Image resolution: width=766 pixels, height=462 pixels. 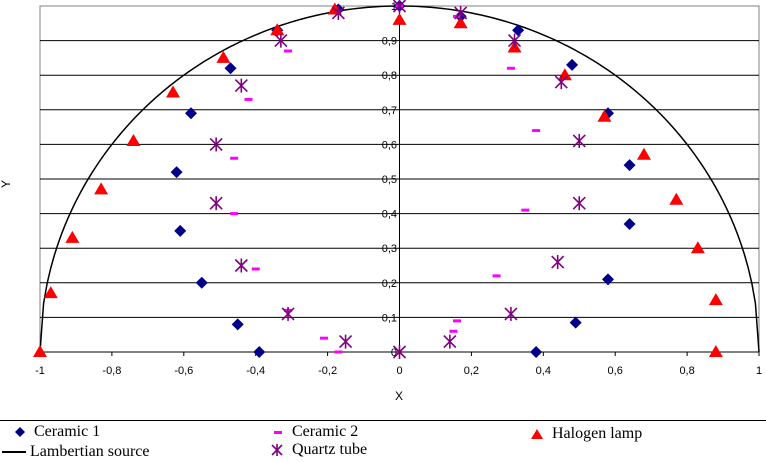 What do you see at coordinates (686, 371) in the screenshot?
I see `x-tick-label: 0,8` at bounding box center [686, 371].